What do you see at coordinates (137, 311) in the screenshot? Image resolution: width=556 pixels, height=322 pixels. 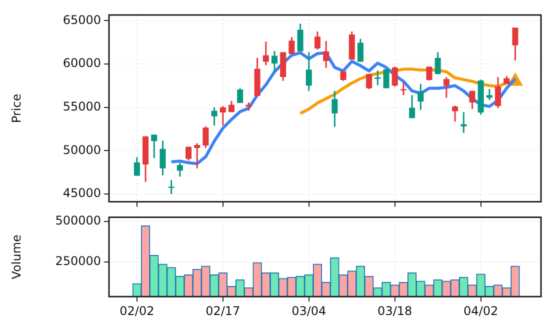 I see `x-tick-label: 02/02` at bounding box center [137, 311].